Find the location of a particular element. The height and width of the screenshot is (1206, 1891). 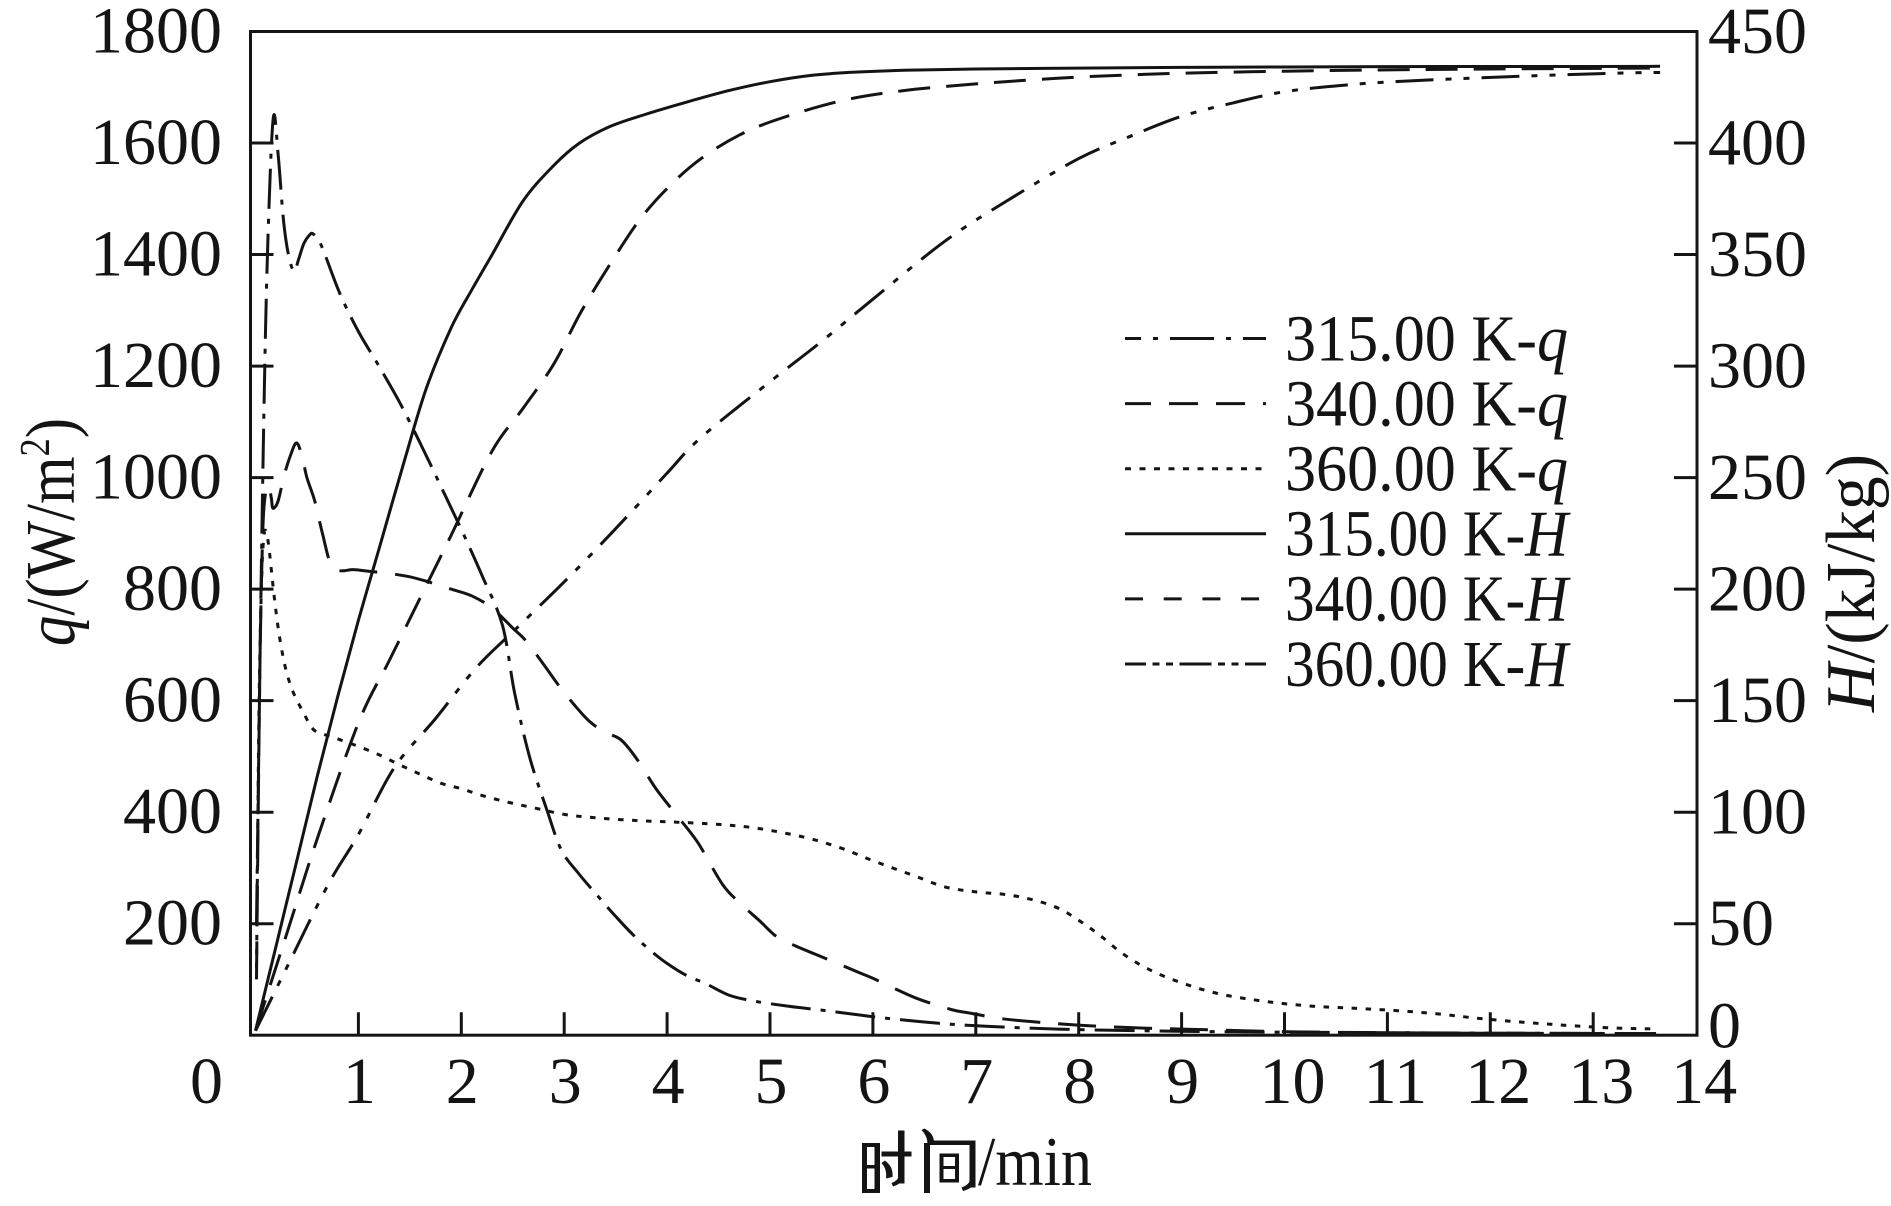

svg-text: 1600 is located at coordinates (156, 142).